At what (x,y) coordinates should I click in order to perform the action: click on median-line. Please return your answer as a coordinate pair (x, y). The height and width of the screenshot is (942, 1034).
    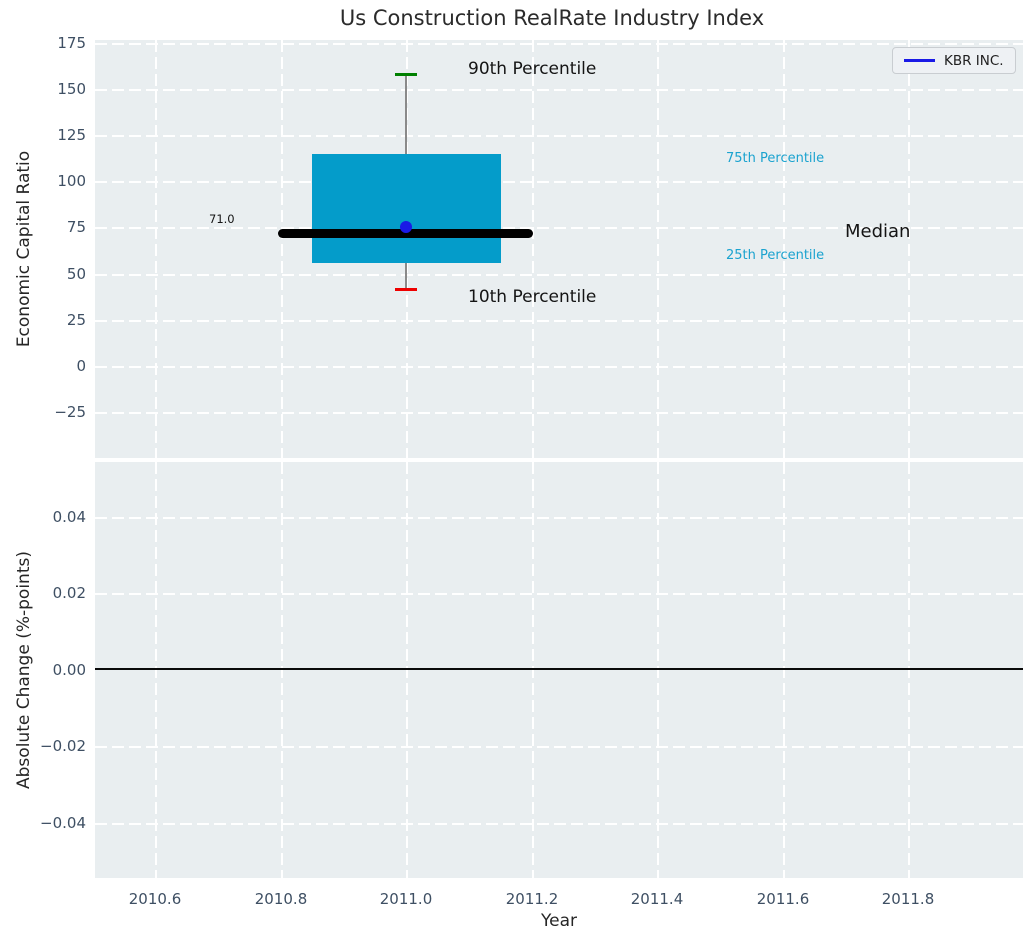
    Looking at the image, I should click on (405, 233).